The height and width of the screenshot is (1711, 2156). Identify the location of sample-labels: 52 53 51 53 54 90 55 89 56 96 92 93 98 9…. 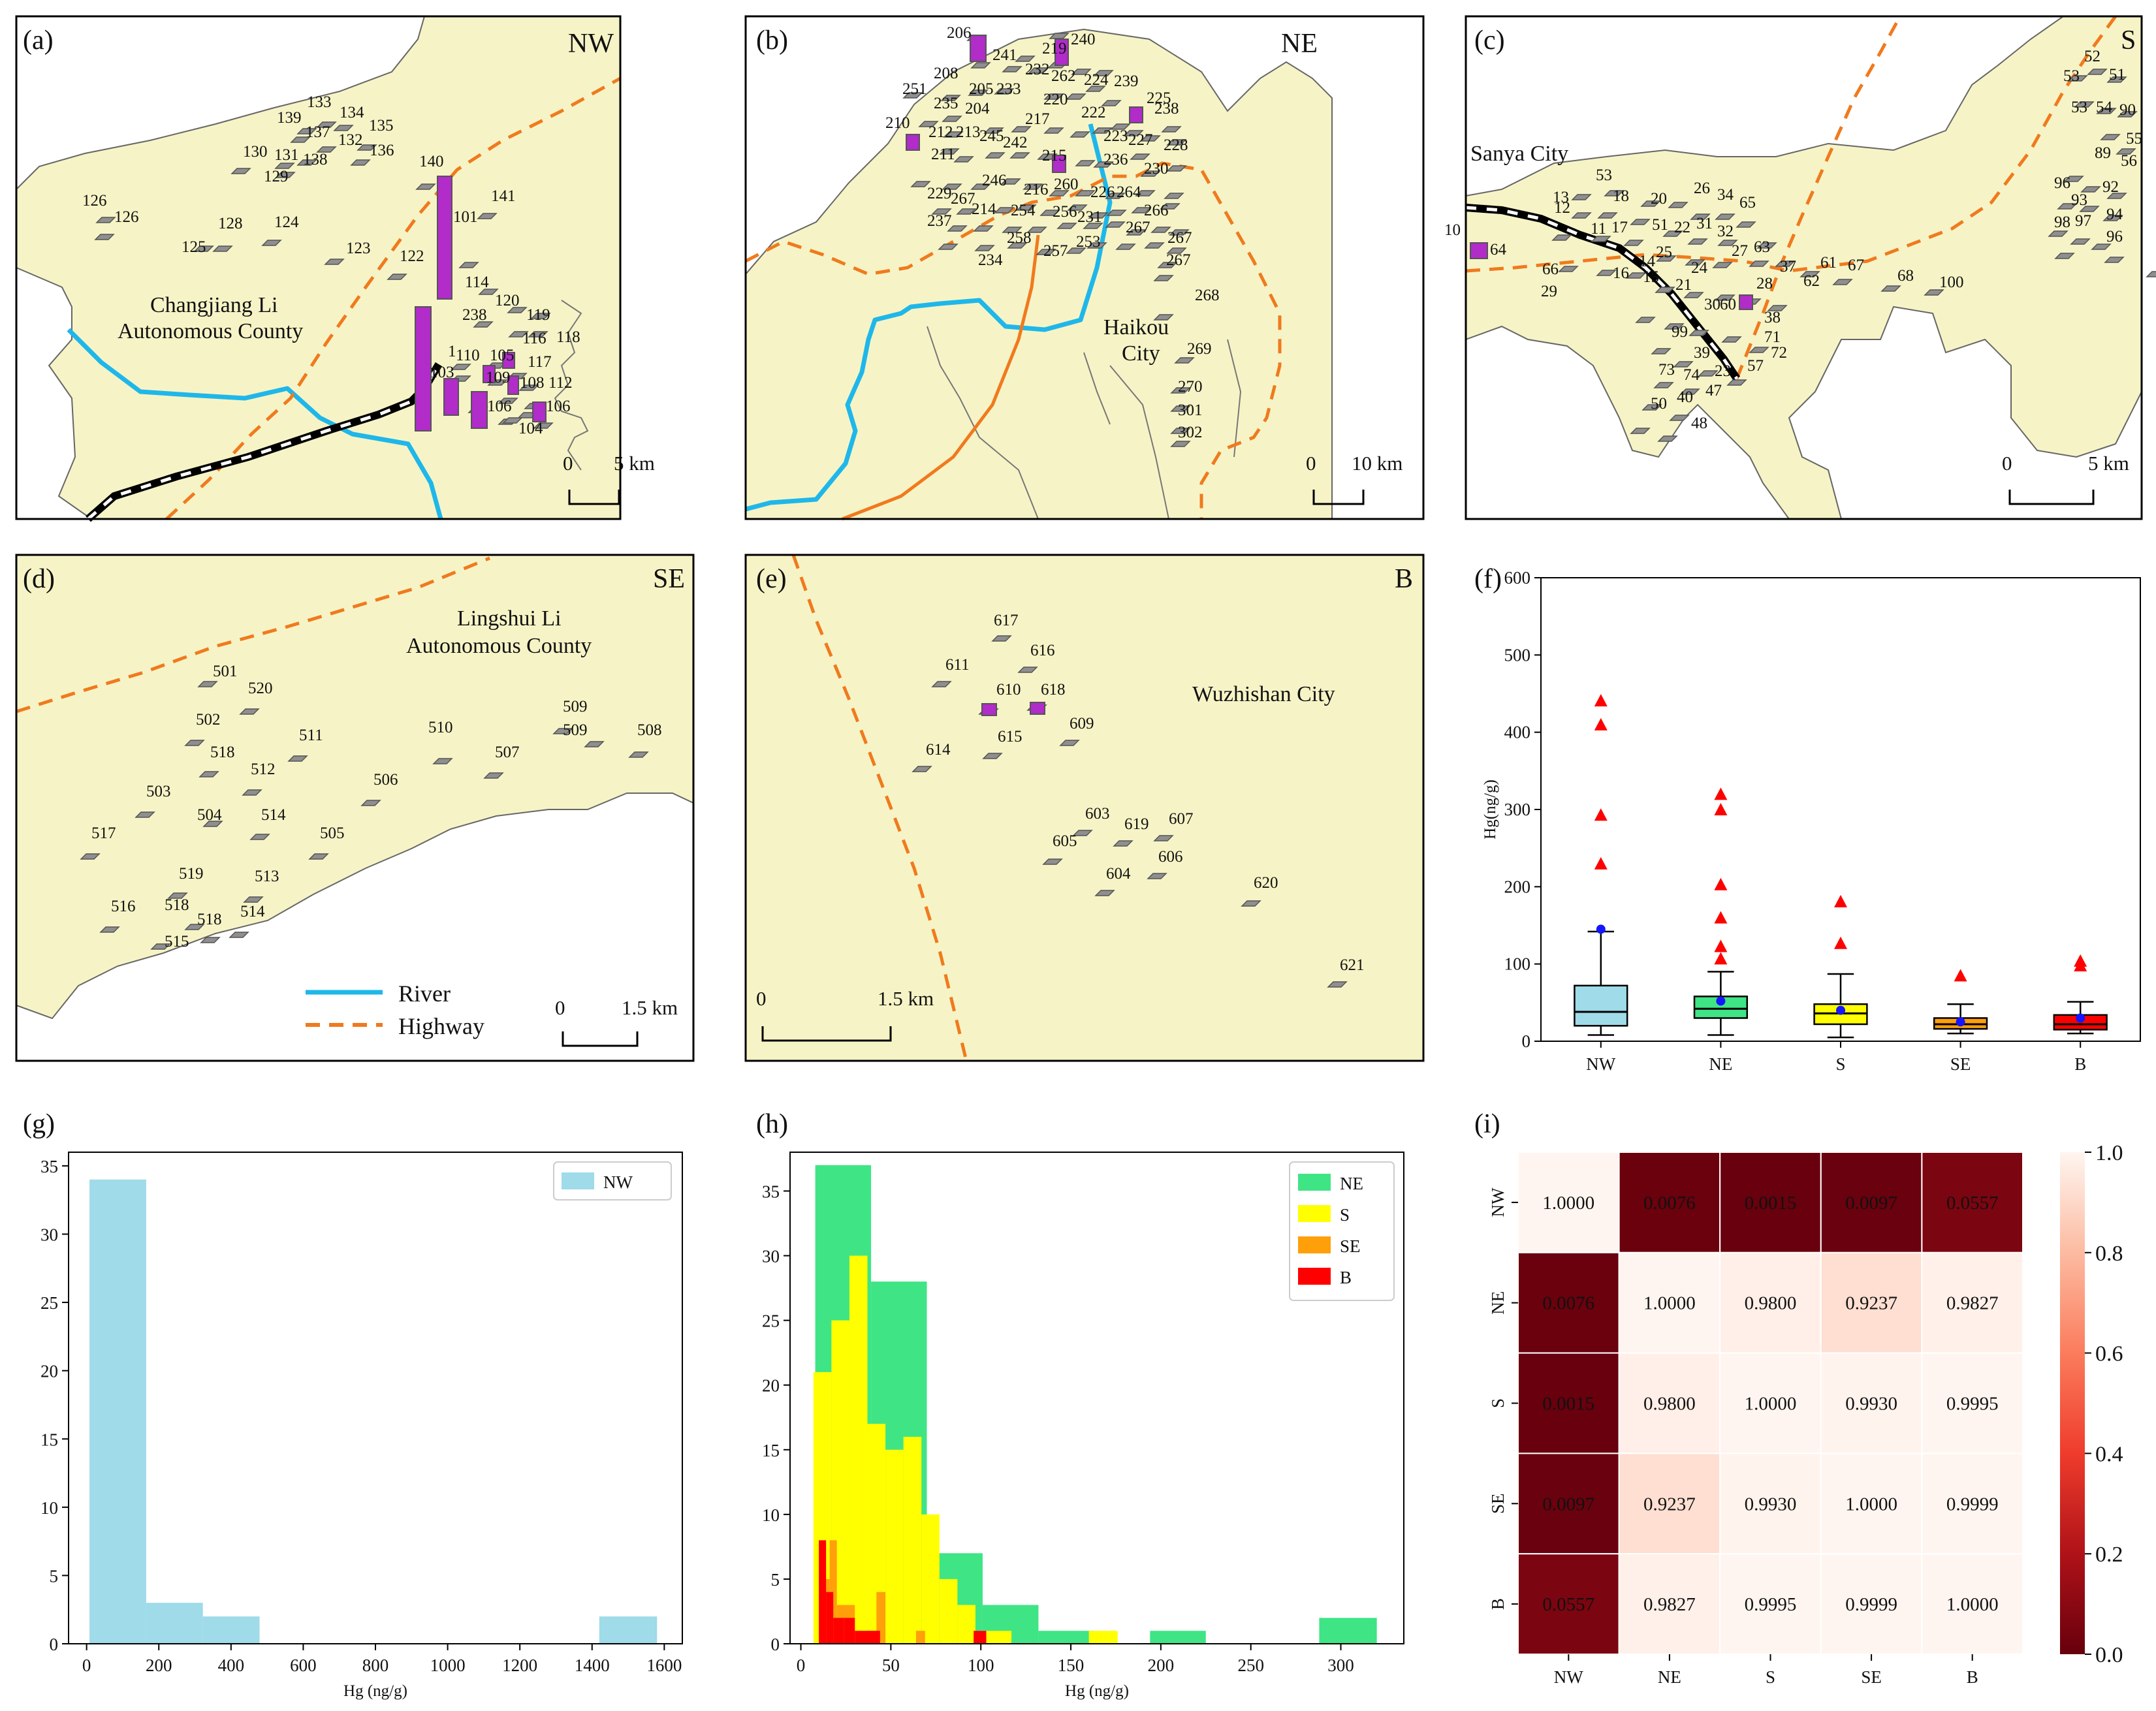
(1793, 240).